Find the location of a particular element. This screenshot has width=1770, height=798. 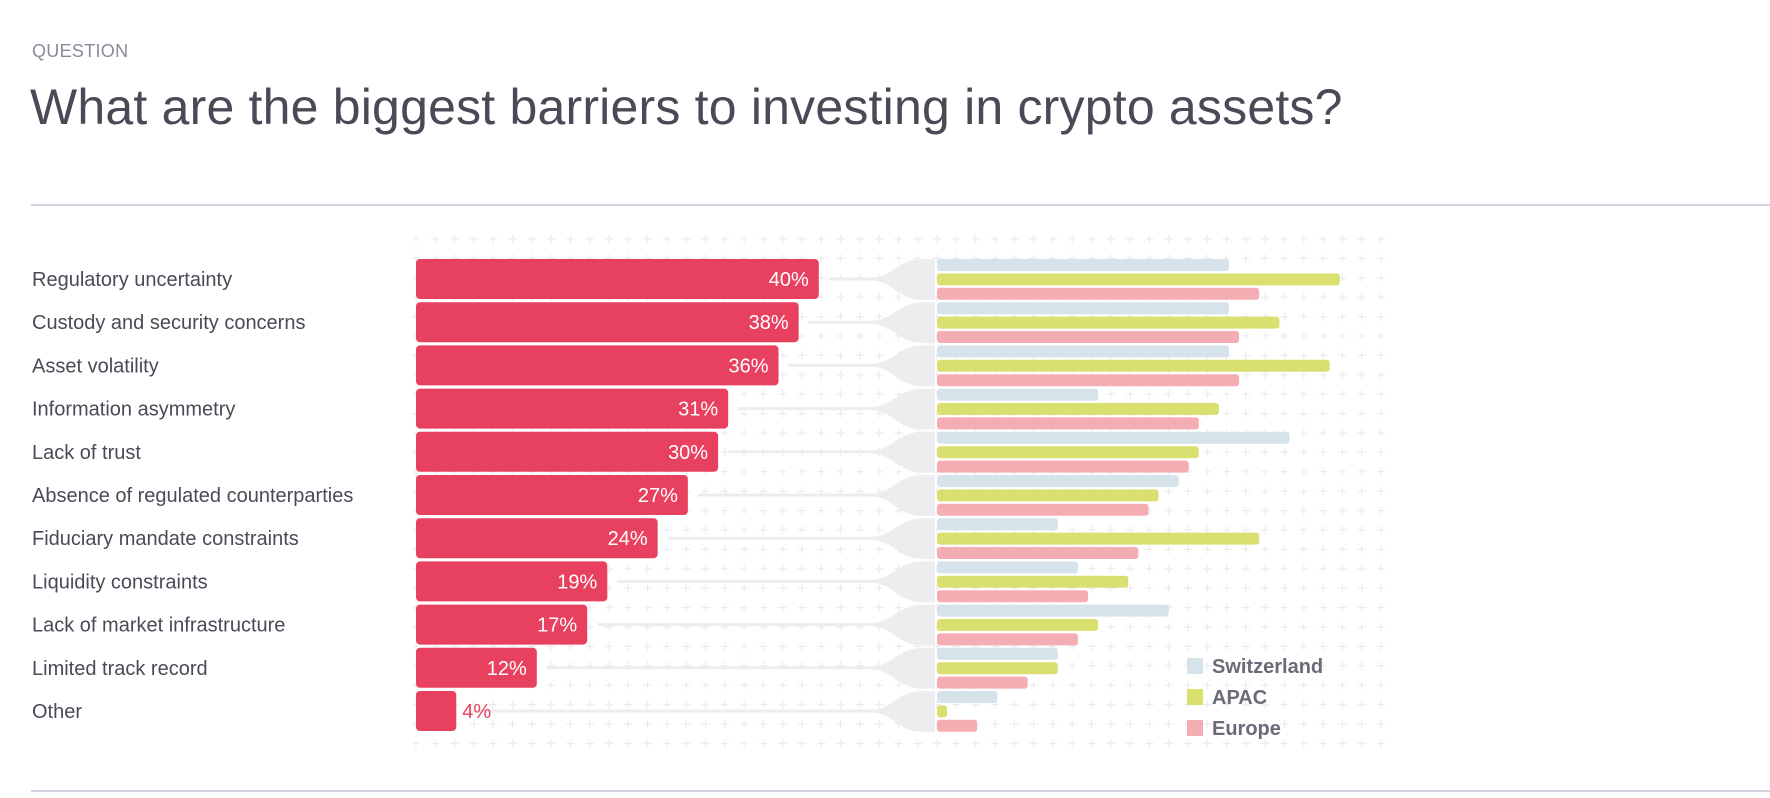

value-label: 40% is located at coordinates (789, 280).